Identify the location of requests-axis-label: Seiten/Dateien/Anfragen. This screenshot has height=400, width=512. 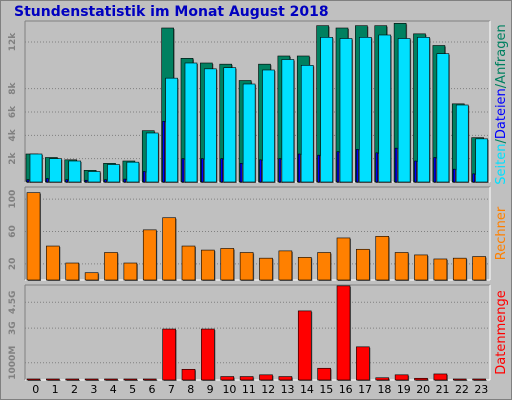
(501, 104).